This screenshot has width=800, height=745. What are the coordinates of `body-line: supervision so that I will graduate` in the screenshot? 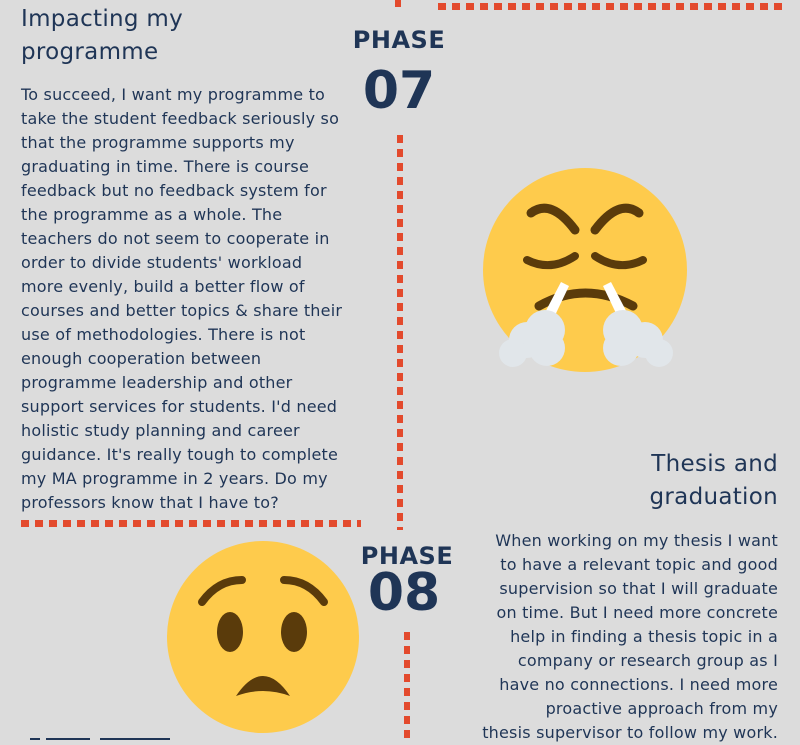 It's located at (638, 588).